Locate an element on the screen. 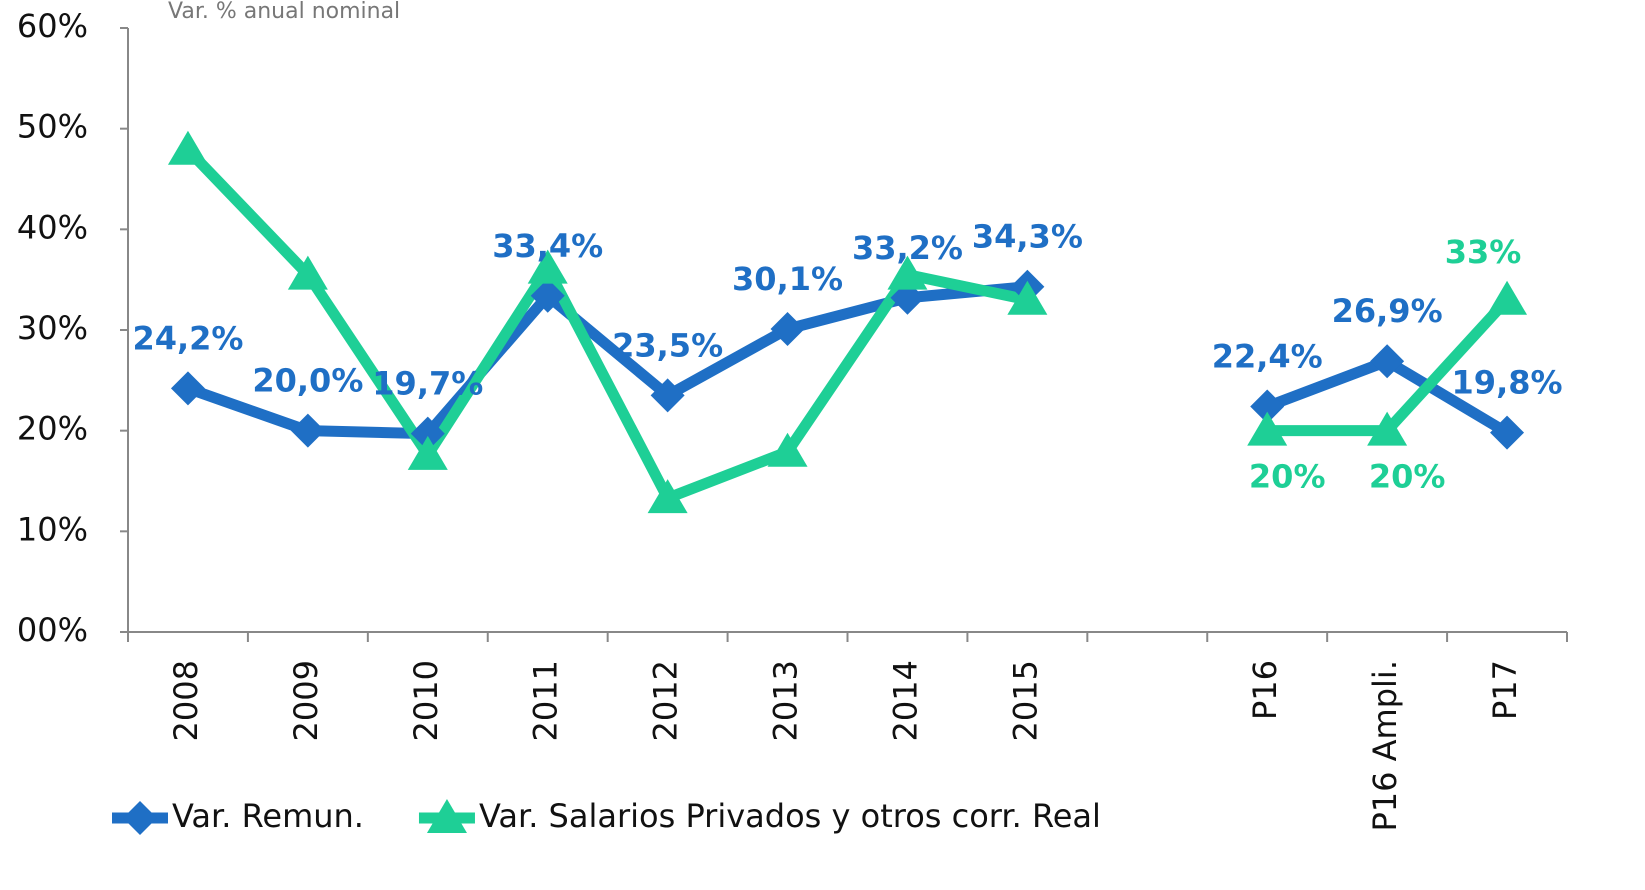 The width and height of the screenshot is (1645, 890). y-tick-label: 10% is located at coordinates (52, 529).